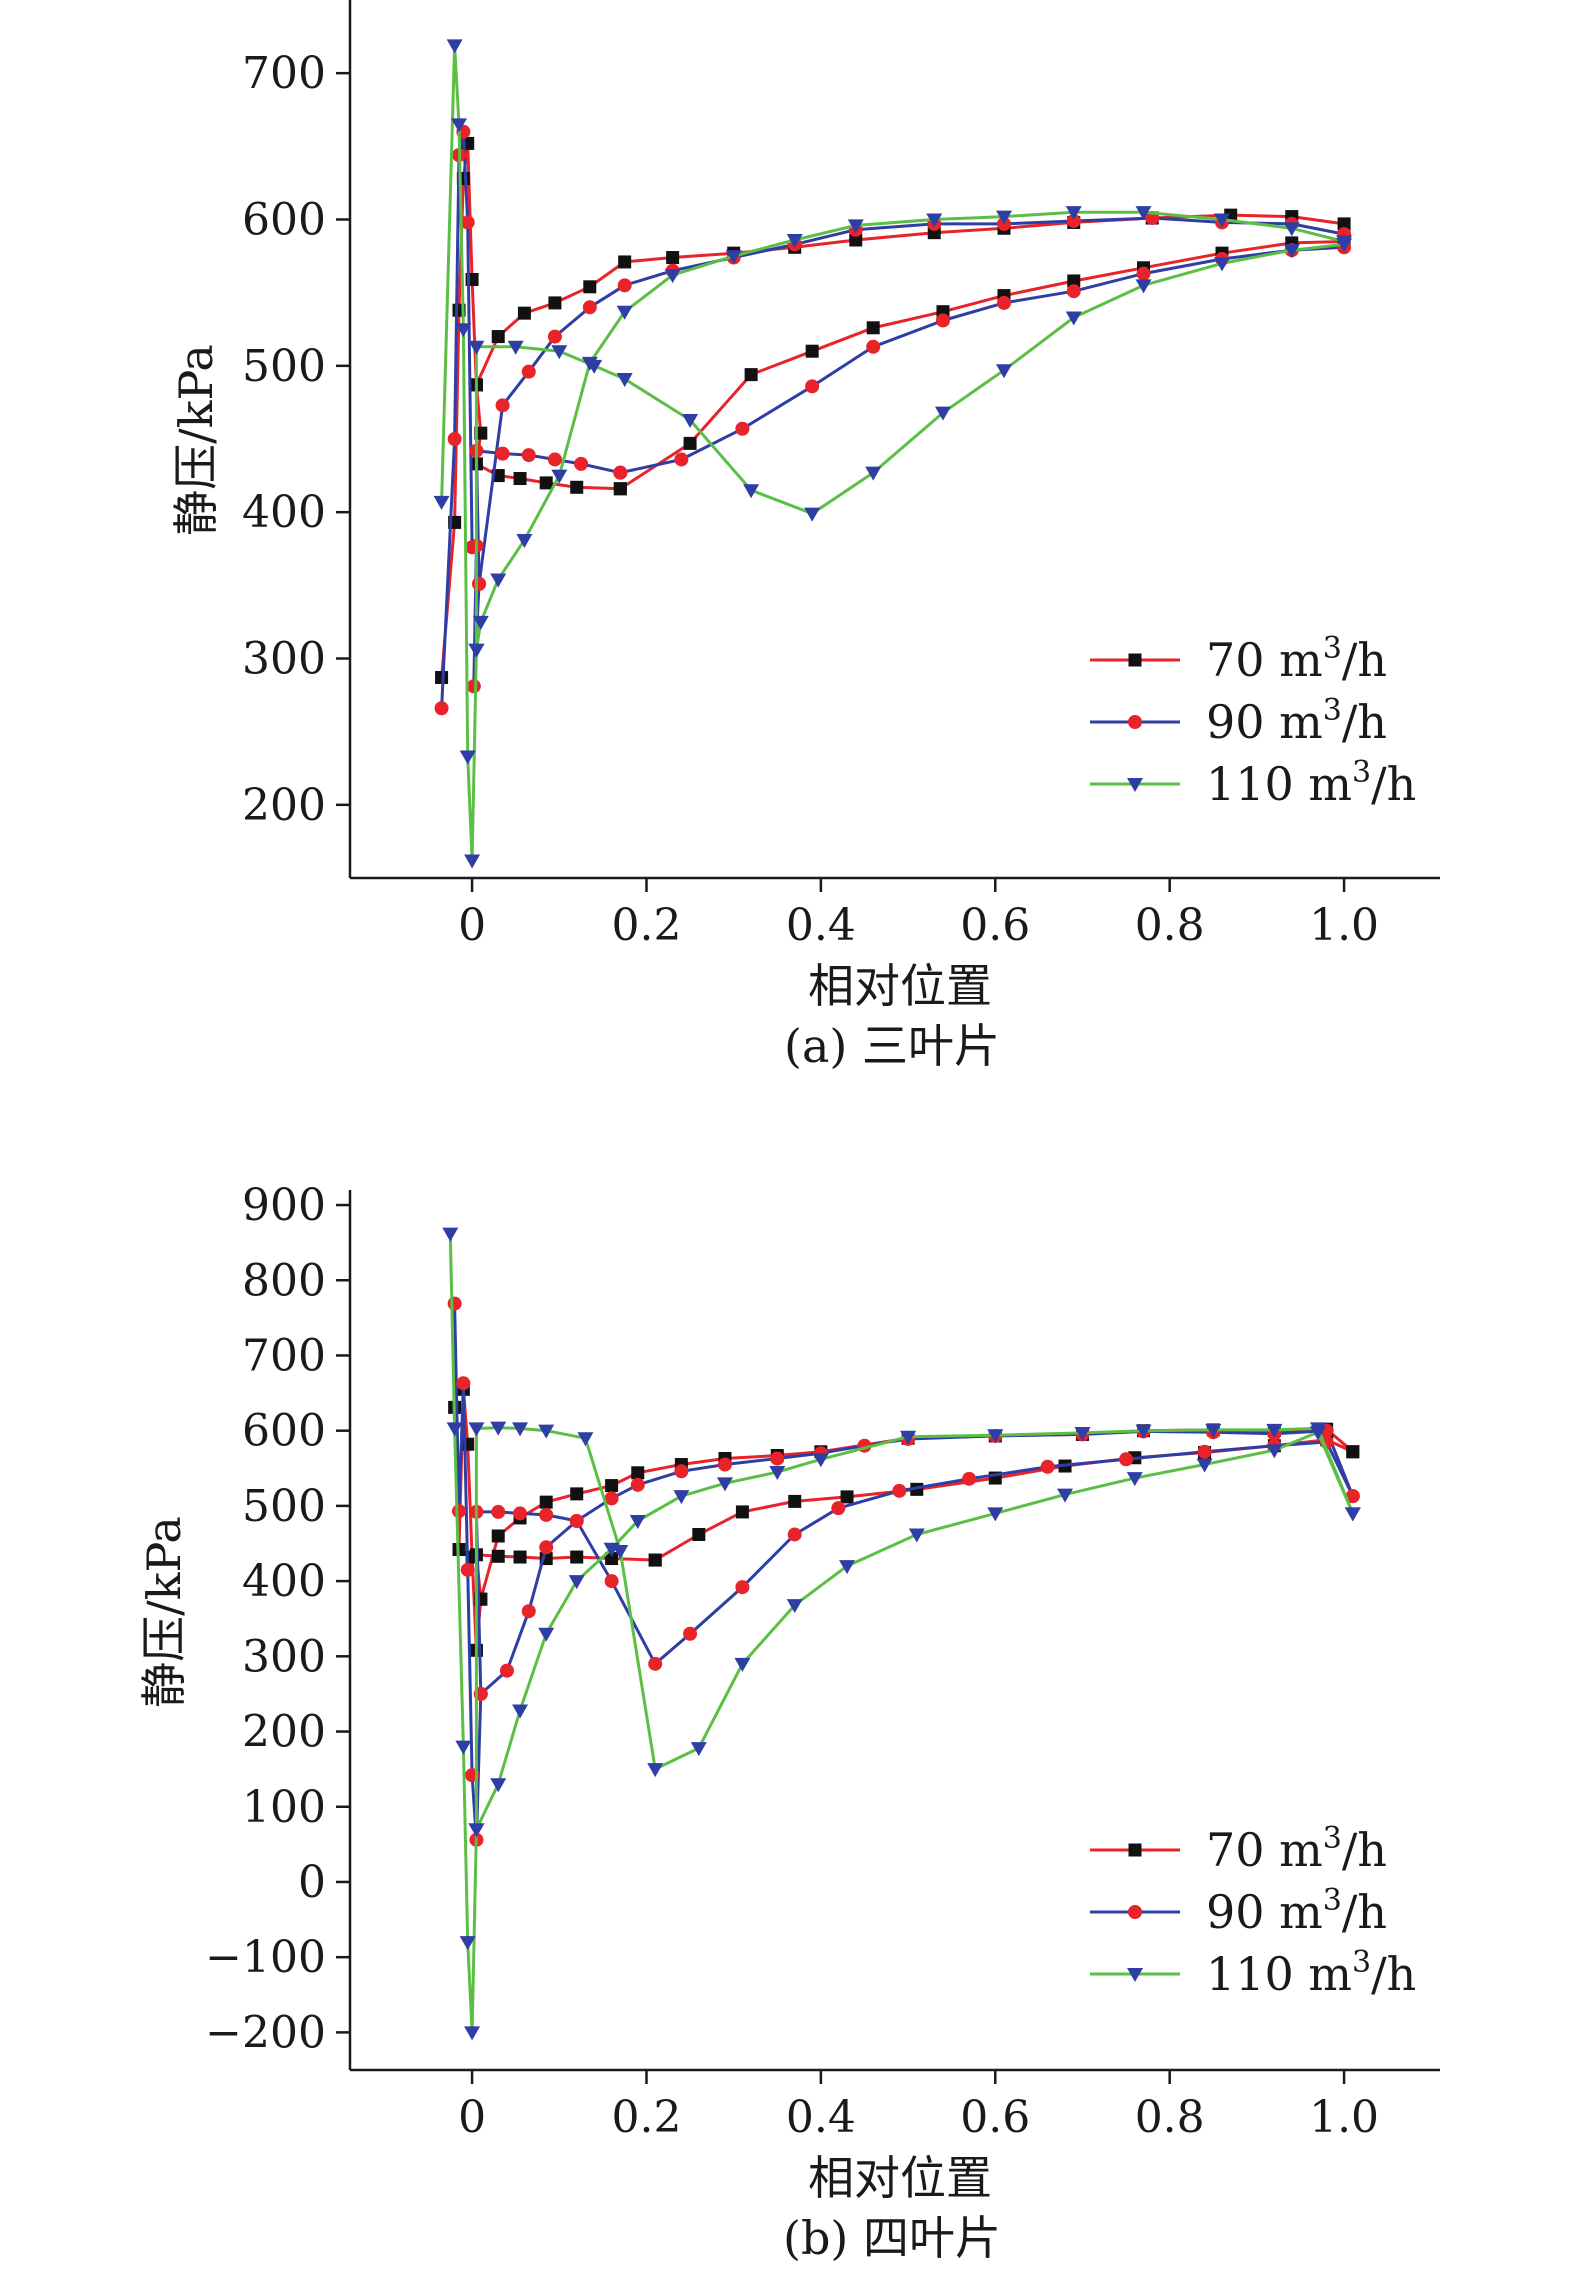  Describe the element at coordinates (284, 1807) in the screenshot. I see `chart-b-y-tick-label: 100` at that location.